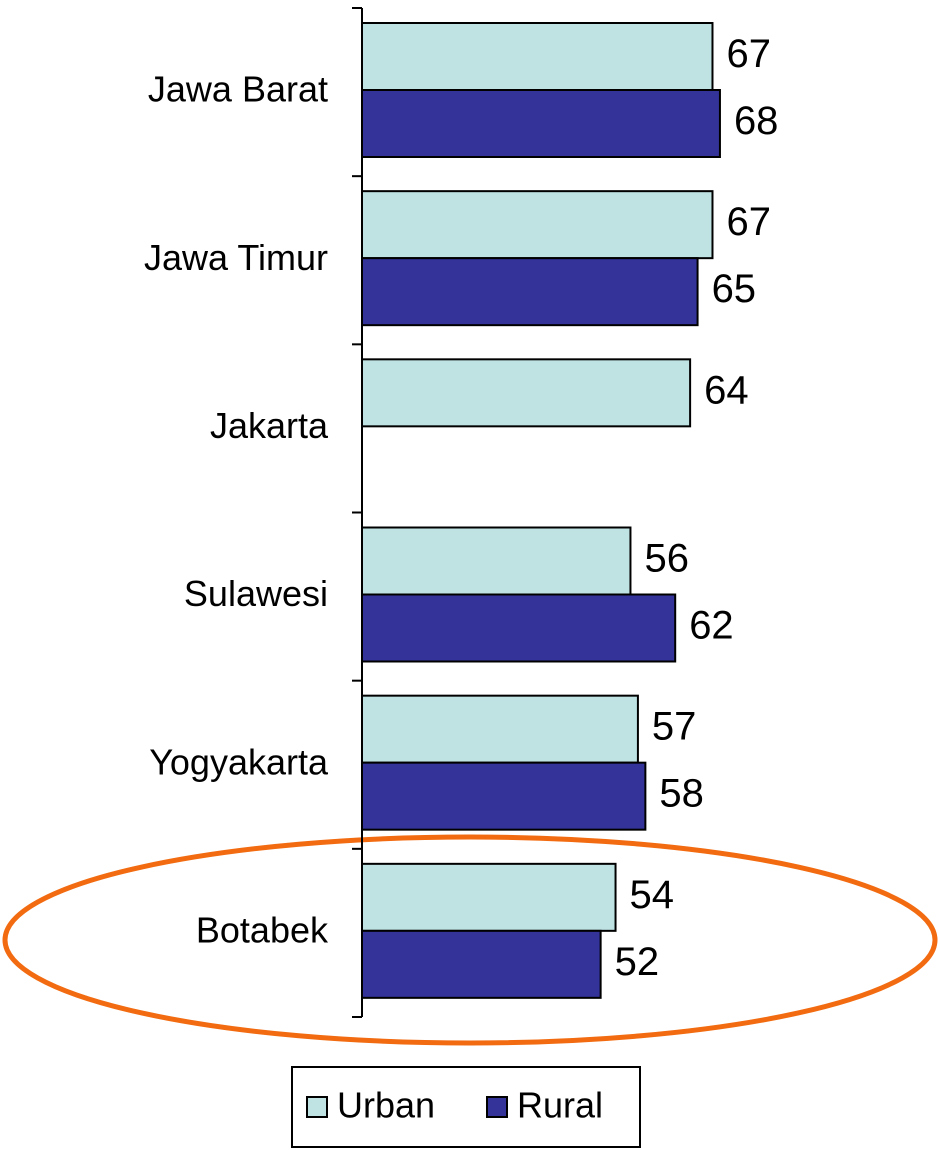 The height and width of the screenshot is (1150, 938). What do you see at coordinates (236, 257) in the screenshot?
I see `y-tick-label: Jawa Timur` at bounding box center [236, 257].